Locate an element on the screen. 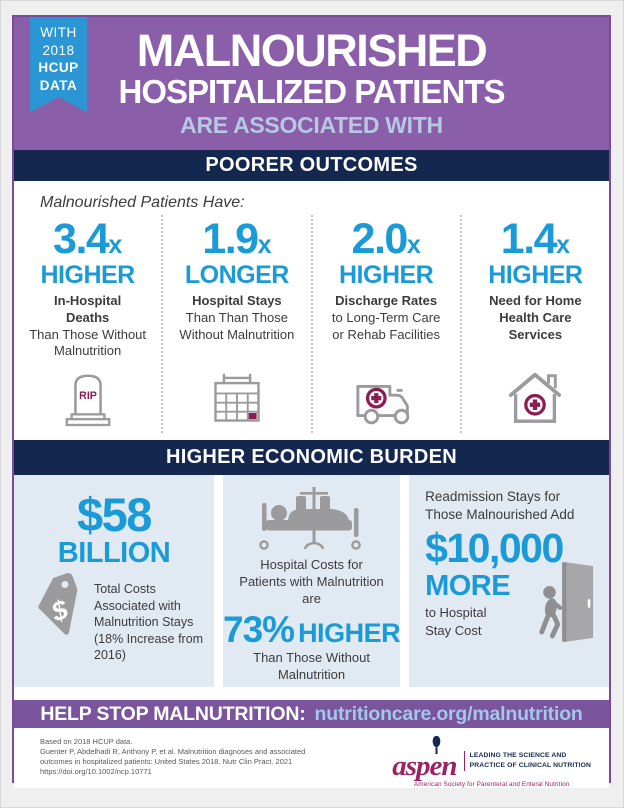  stat-keyword: LONGER is located at coordinates (236, 275).